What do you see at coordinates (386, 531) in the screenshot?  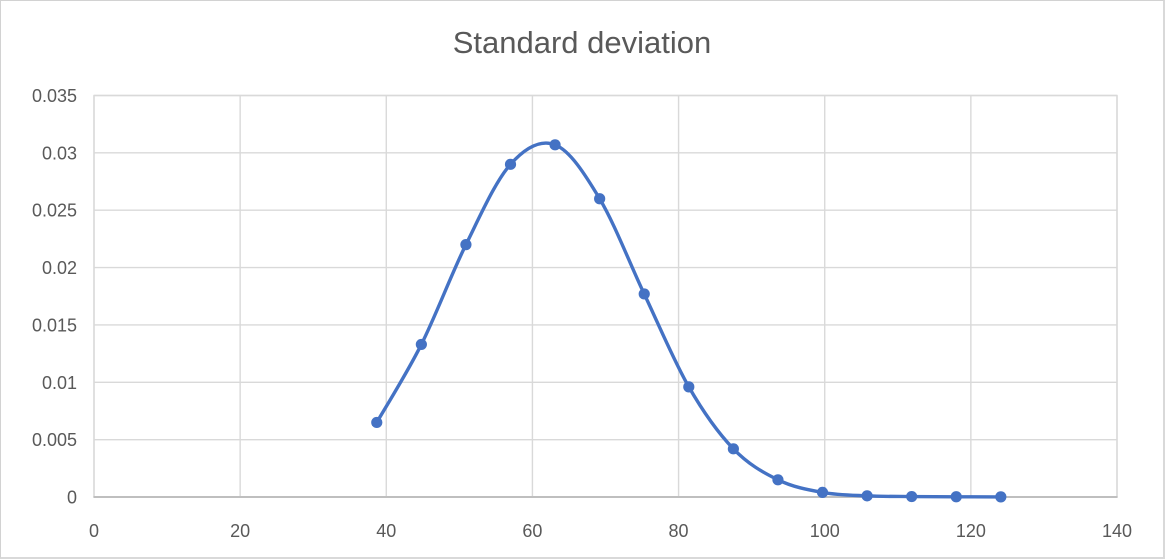 I see `x-tick-label: 40` at bounding box center [386, 531].